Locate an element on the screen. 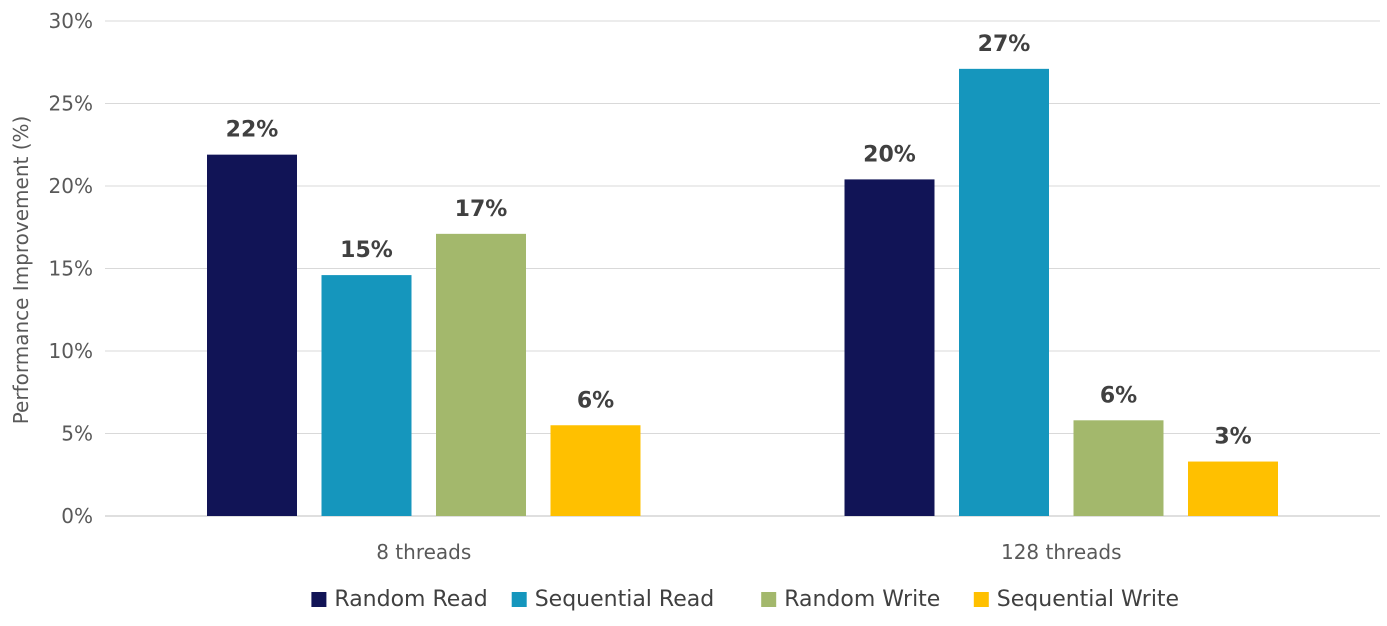 The image size is (1387, 626). y-tick-label: 25% is located at coordinates (71, 104).